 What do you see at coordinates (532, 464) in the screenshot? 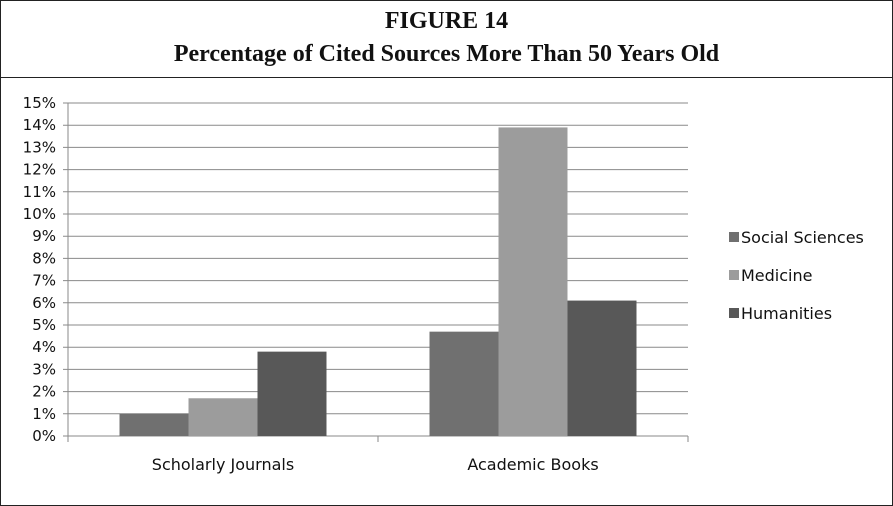
I see `x-category-label: Academic Books` at bounding box center [532, 464].